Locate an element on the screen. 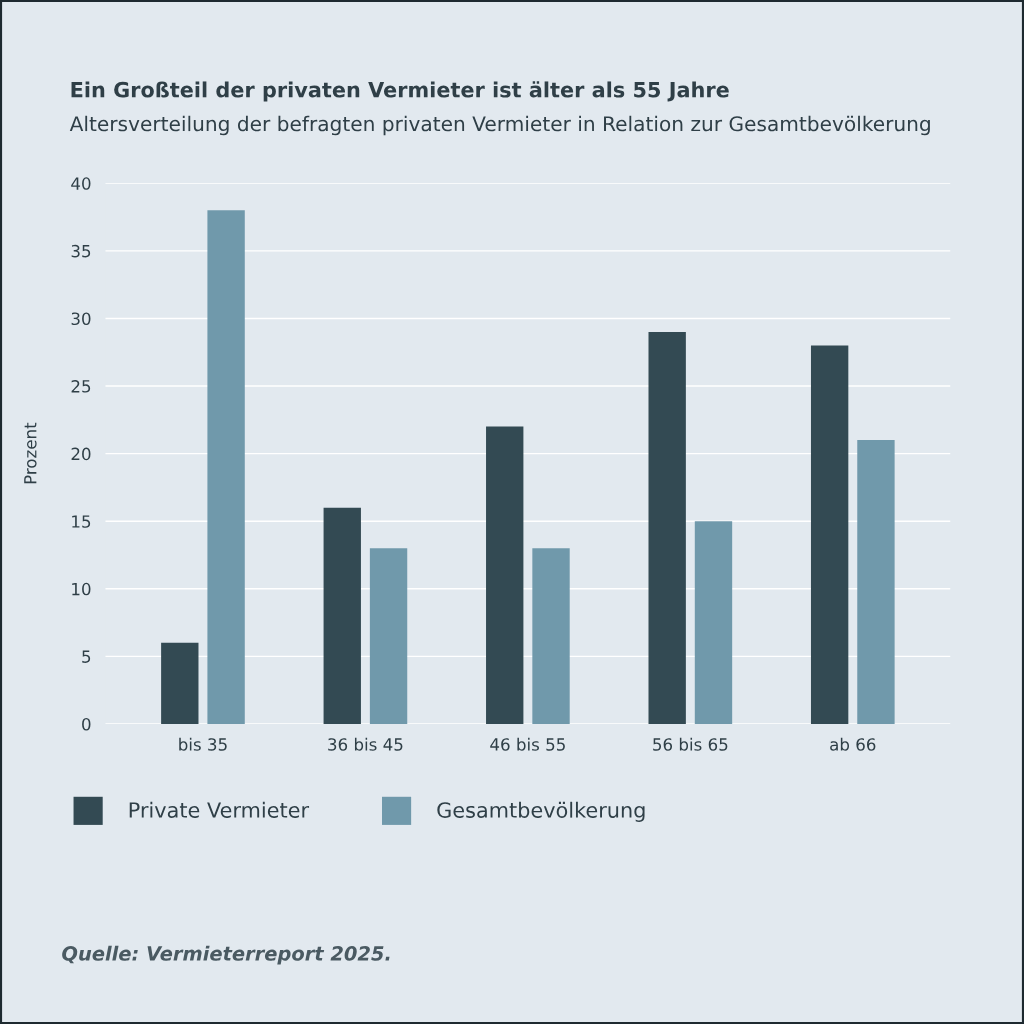 The width and height of the screenshot is (1024, 1024). x-tick-label: 46 bis 55 is located at coordinates (527, 744).